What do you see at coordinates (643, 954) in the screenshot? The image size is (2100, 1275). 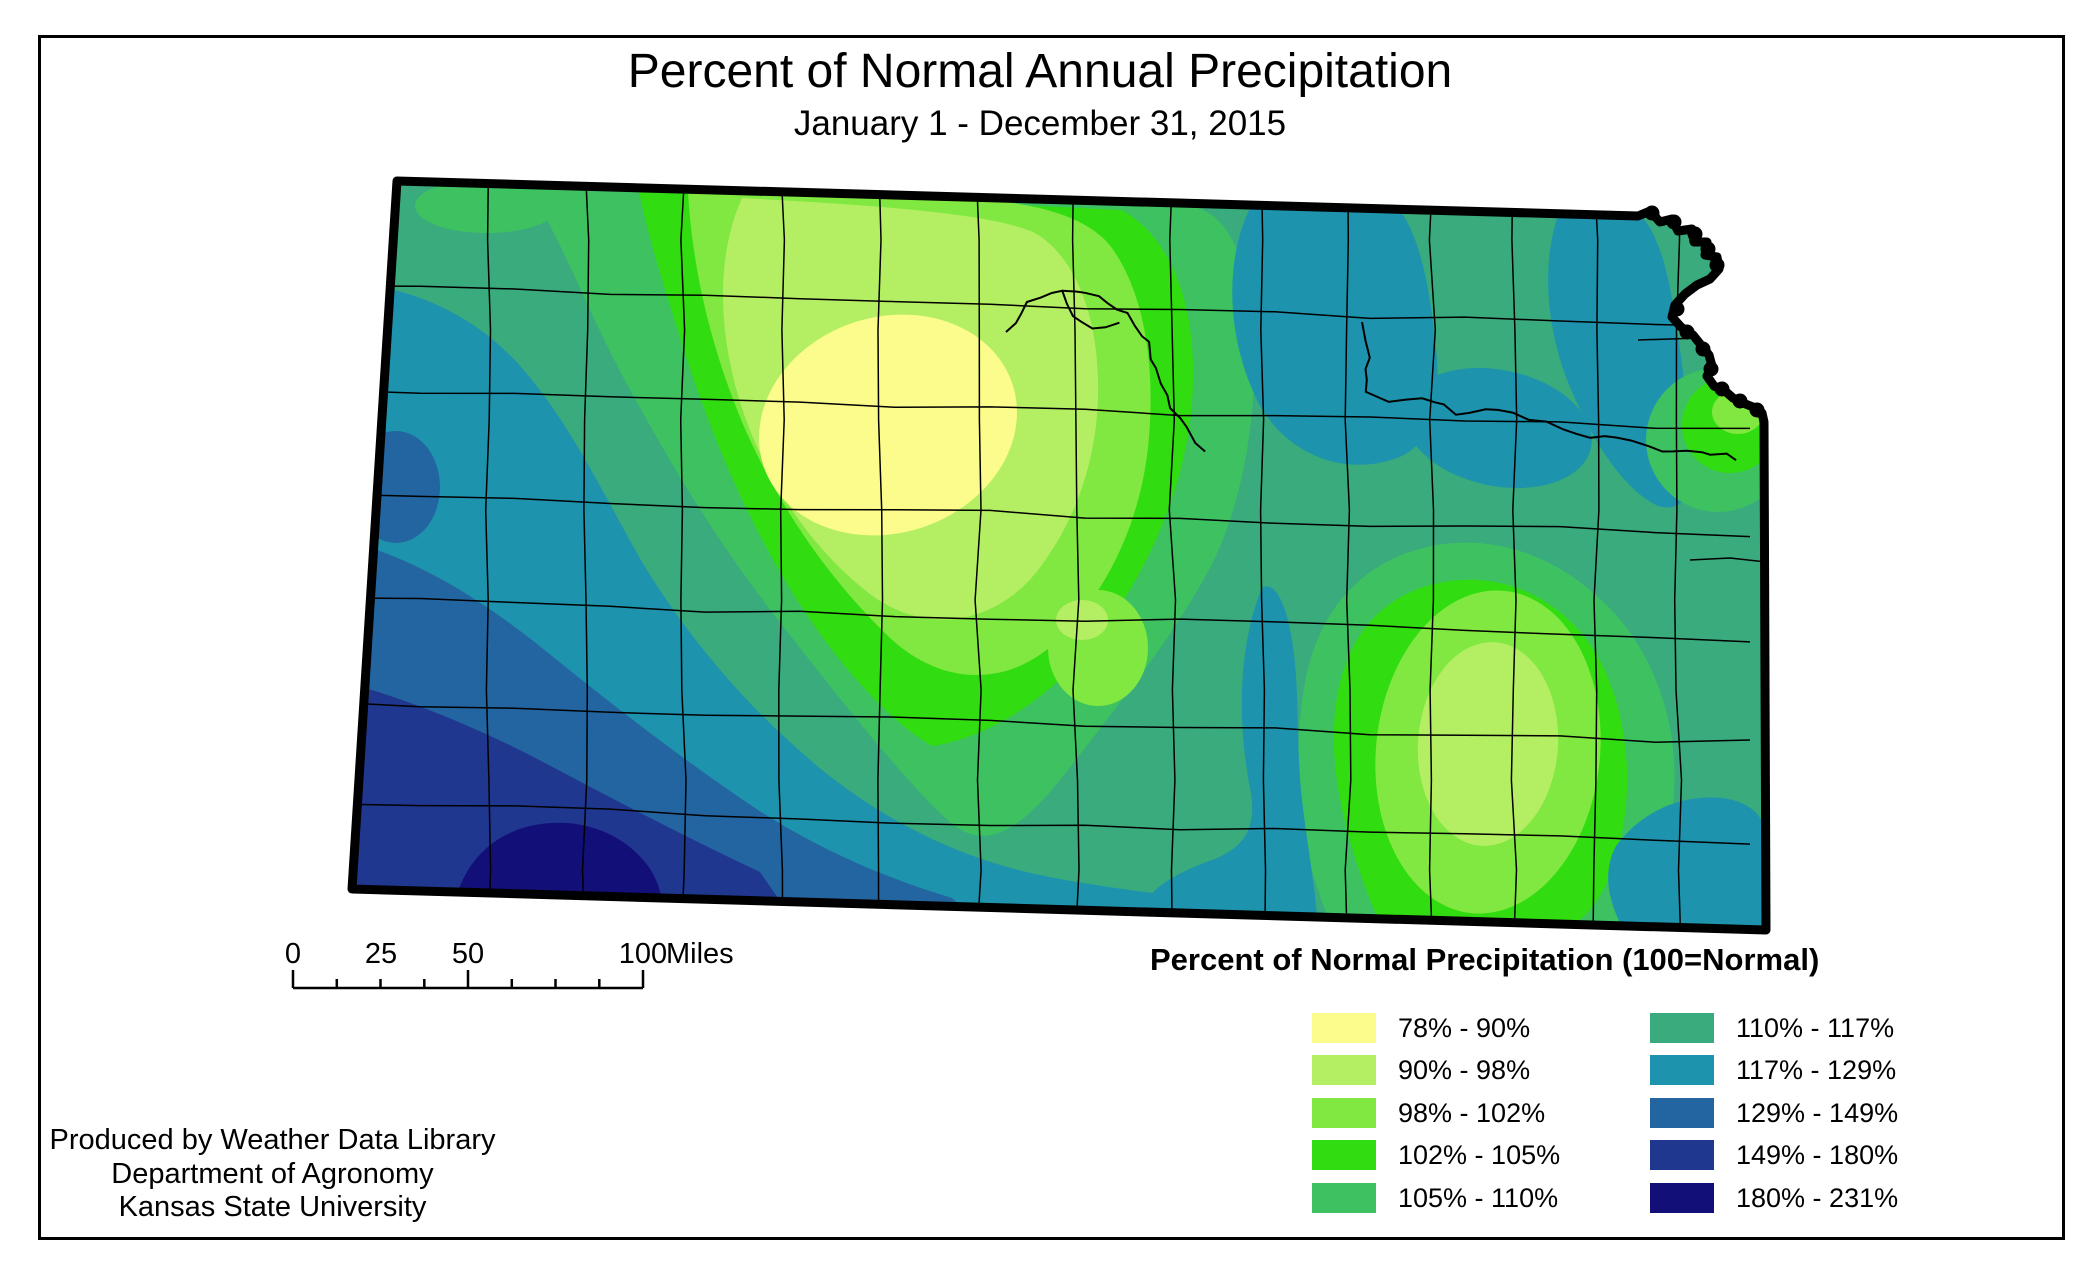 I see `scale-label-100: 100` at bounding box center [643, 954].